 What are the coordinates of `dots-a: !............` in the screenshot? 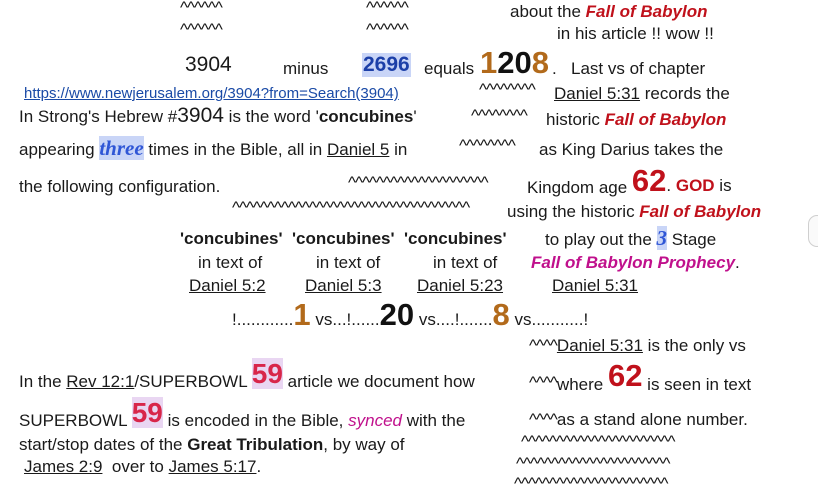 It's located at (263, 319).